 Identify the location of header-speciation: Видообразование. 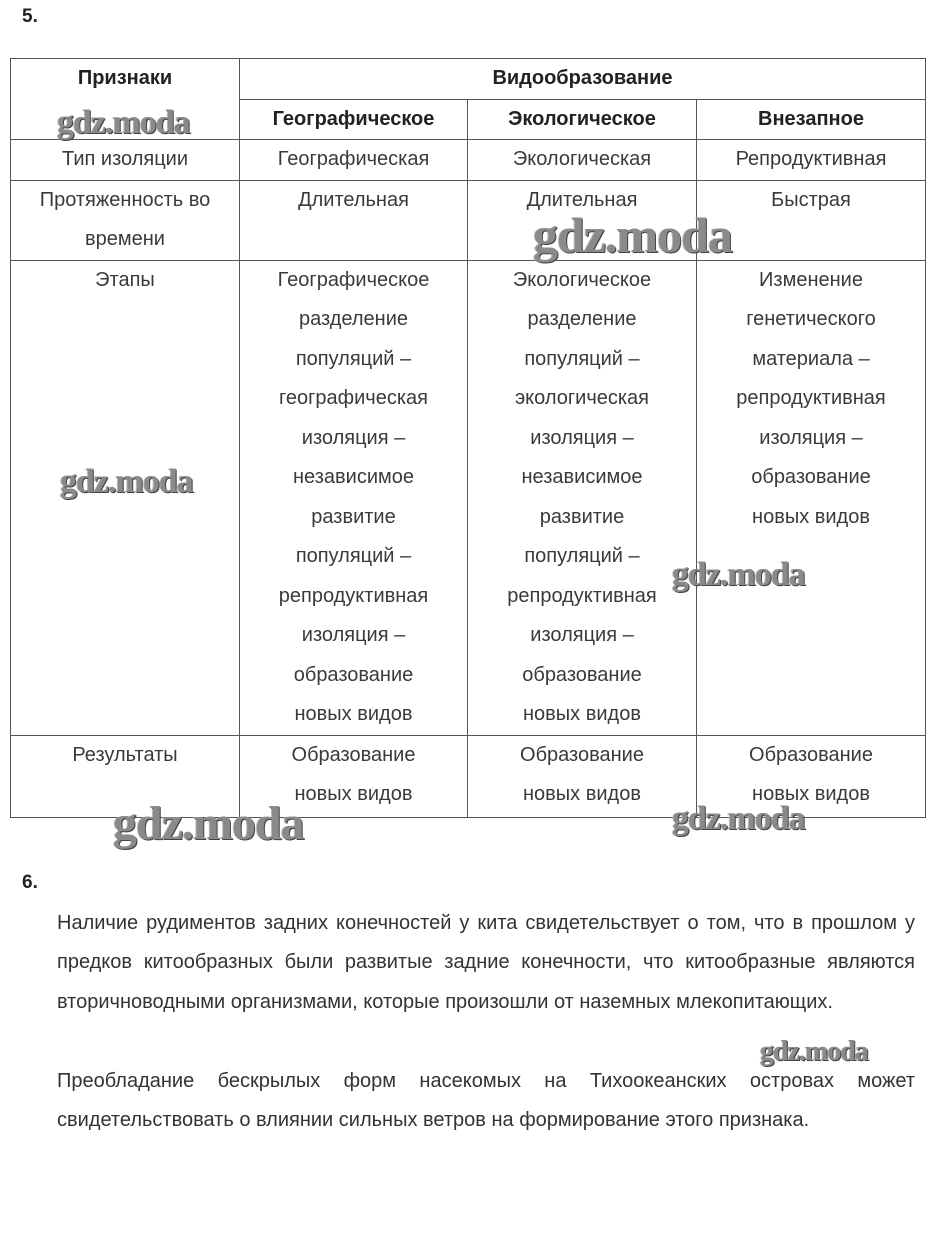
(582, 79).